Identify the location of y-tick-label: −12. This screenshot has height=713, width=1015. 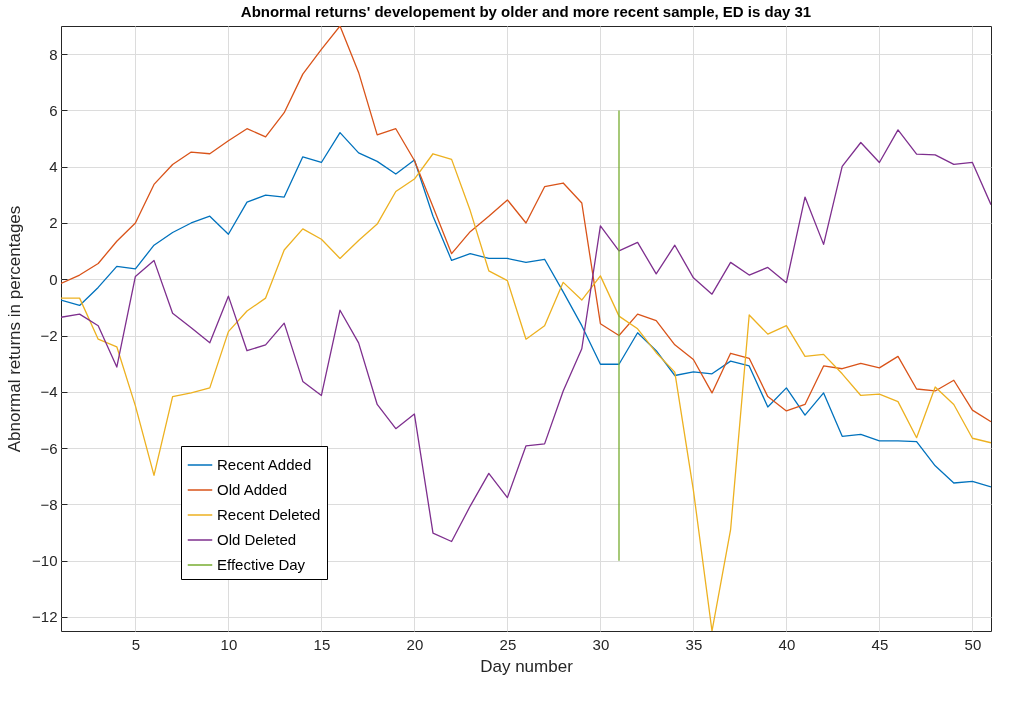
(45, 617).